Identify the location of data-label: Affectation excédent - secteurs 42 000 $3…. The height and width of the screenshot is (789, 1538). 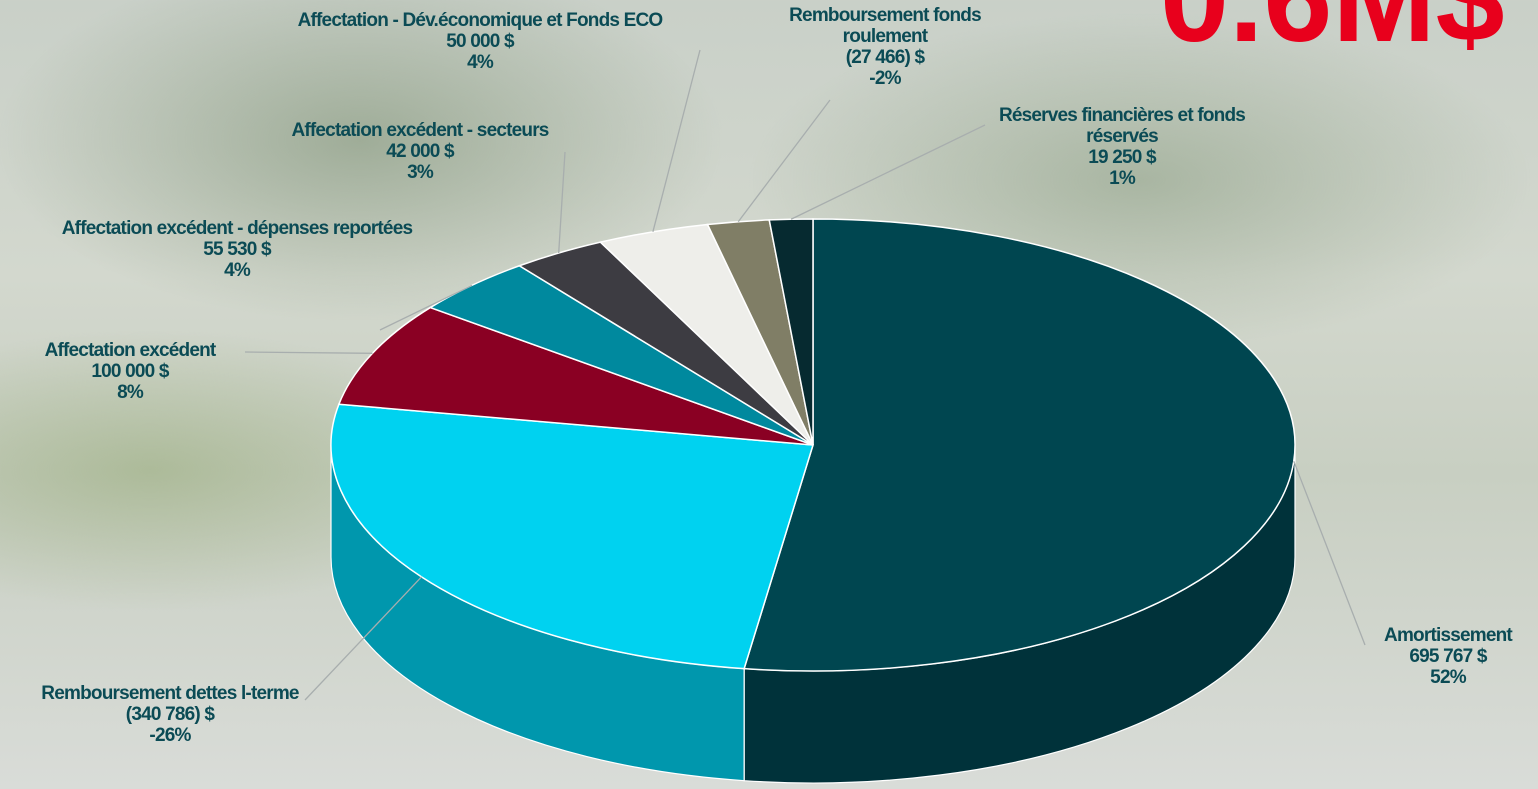
(420, 151).